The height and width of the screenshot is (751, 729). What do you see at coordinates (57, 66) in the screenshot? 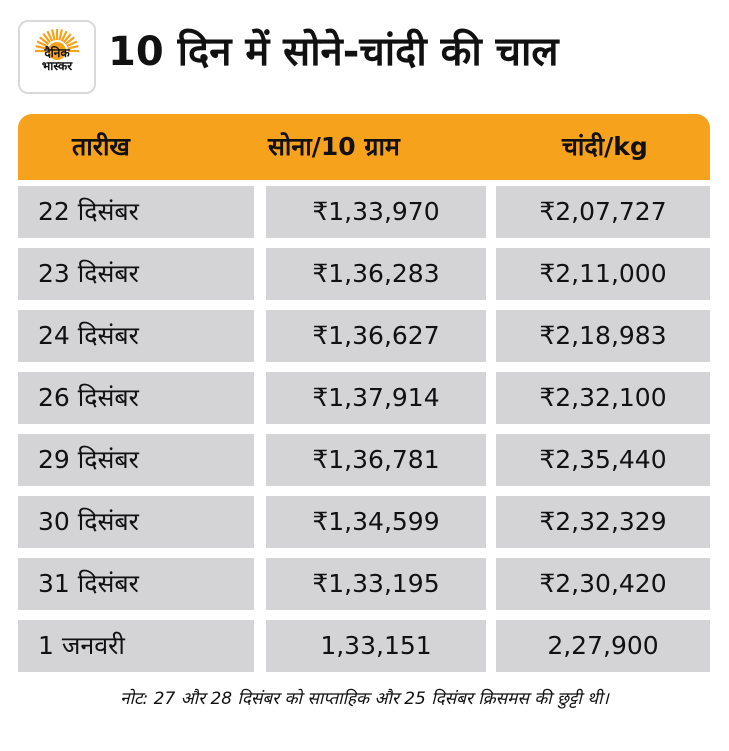
I see `logo-line2: भास्कर` at bounding box center [57, 66].